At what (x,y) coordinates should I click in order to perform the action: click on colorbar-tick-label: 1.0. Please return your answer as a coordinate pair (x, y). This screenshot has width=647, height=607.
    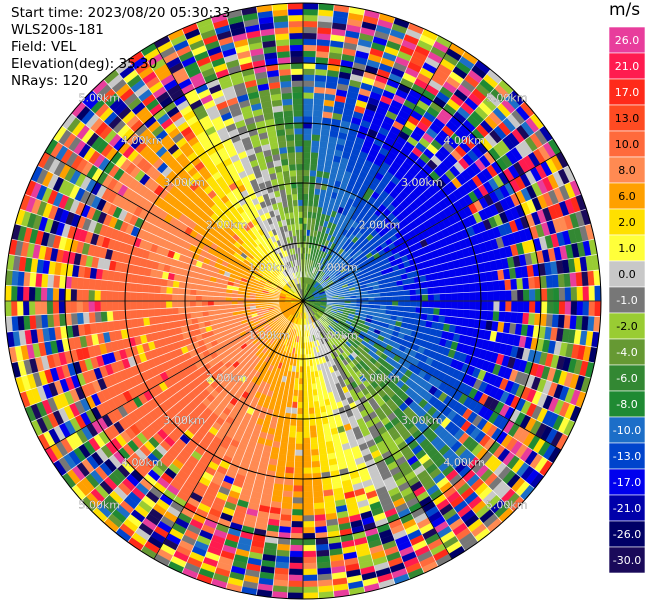
    Looking at the image, I should click on (627, 248).